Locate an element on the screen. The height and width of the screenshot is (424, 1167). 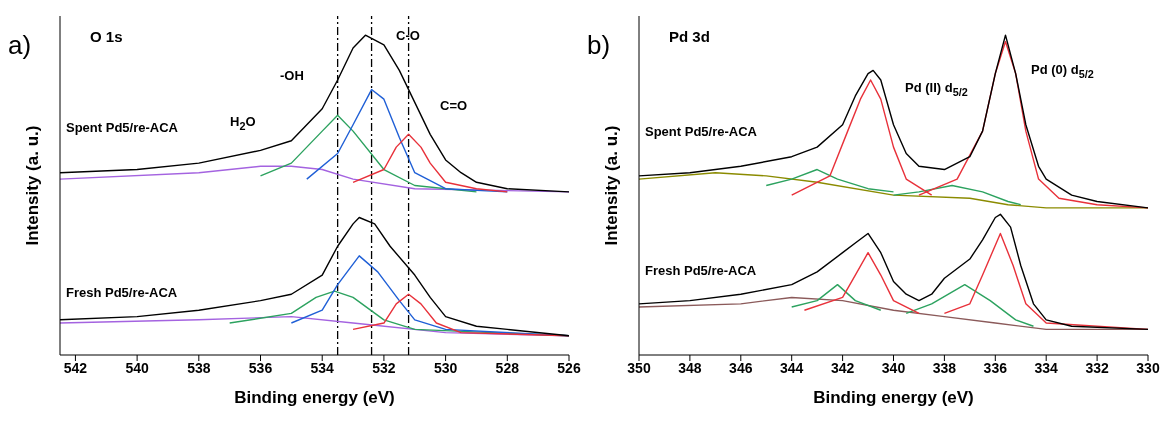
x-tick-label: 350 is located at coordinates (639, 367).